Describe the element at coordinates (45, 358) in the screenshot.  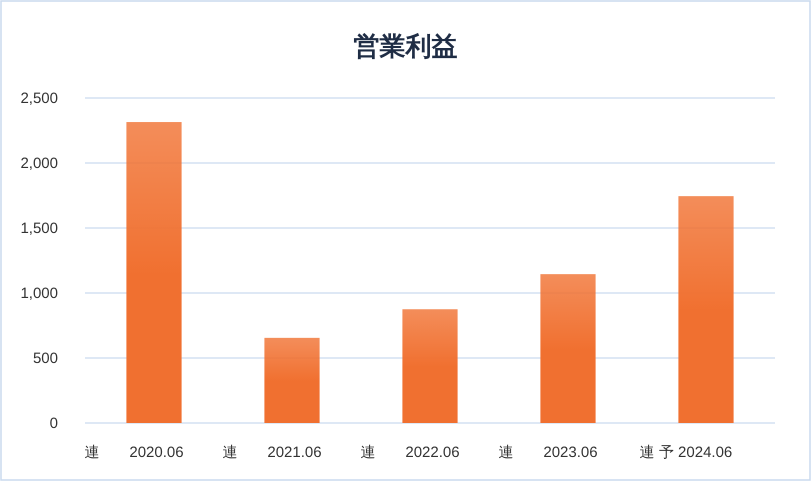
I see `y-tick-label: 500` at that location.